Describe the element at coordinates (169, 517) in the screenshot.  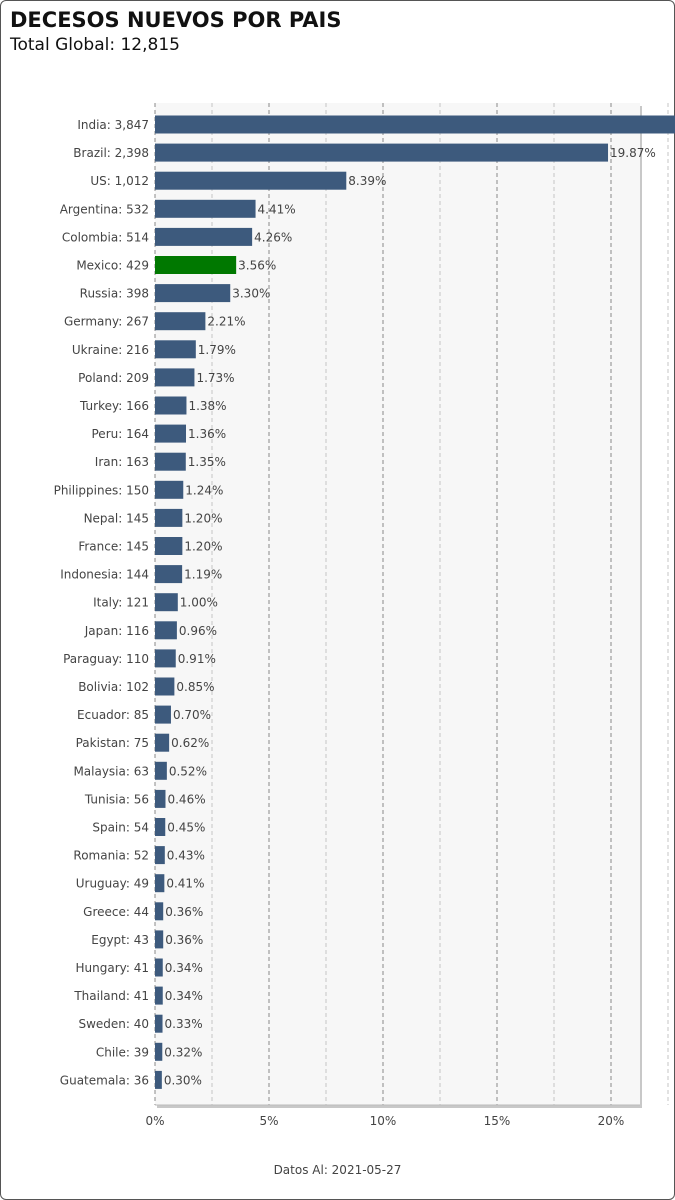
I see `bar-nepal` at that location.